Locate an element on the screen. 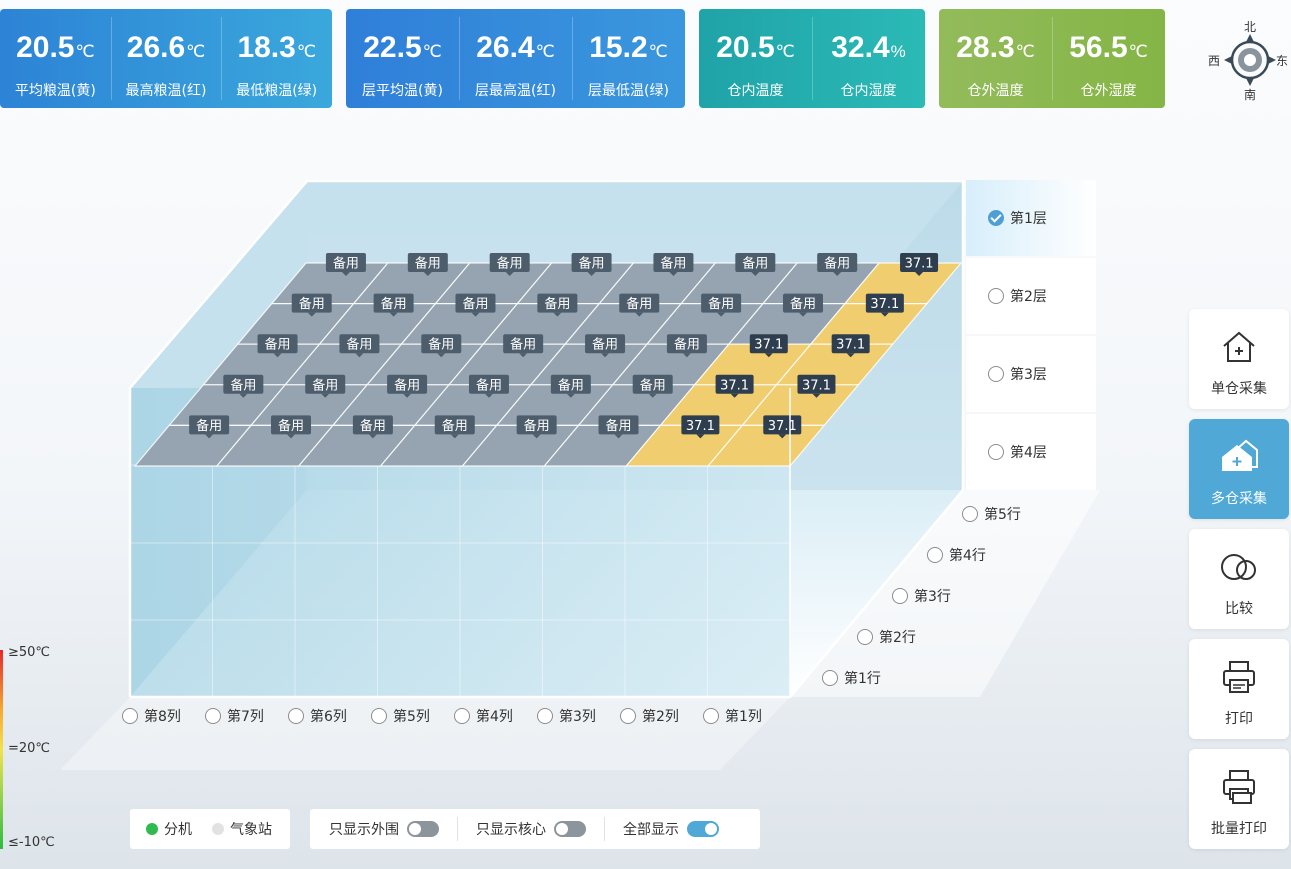  layer-option-1: 第1层 is located at coordinates (1031, 218).